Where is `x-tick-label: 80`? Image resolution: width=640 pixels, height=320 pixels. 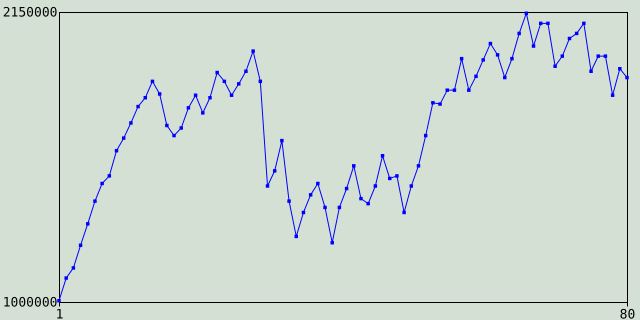 x-tick-label: 80 is located at coordinates (628, 314).